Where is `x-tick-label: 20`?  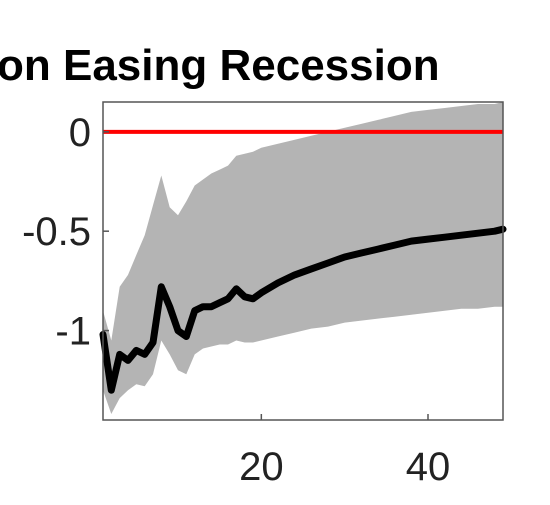
x-tick-label: 20 is located at coordinates (261, 467).